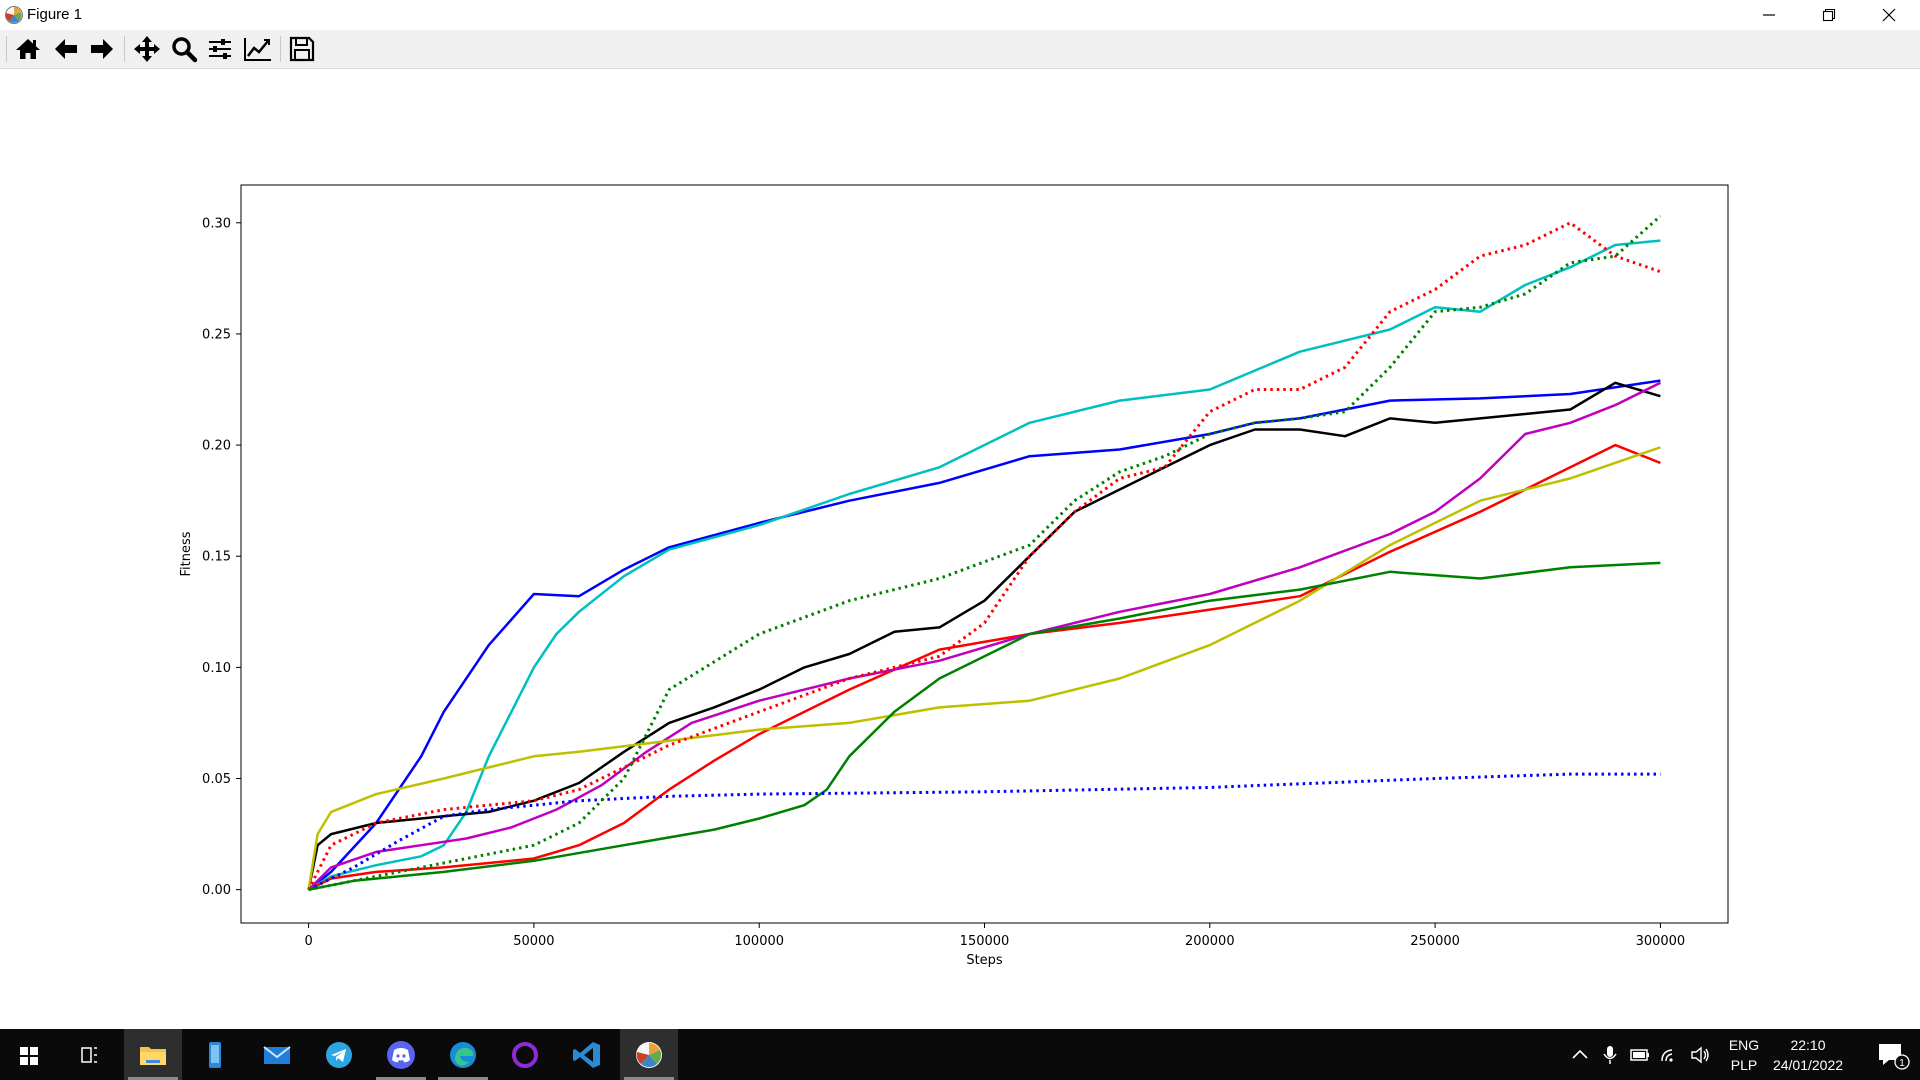  What do you see at coordinates (960, 15) in the screenshot?
I see `title-bar: Figure 1` at bounding box center [960, 15].